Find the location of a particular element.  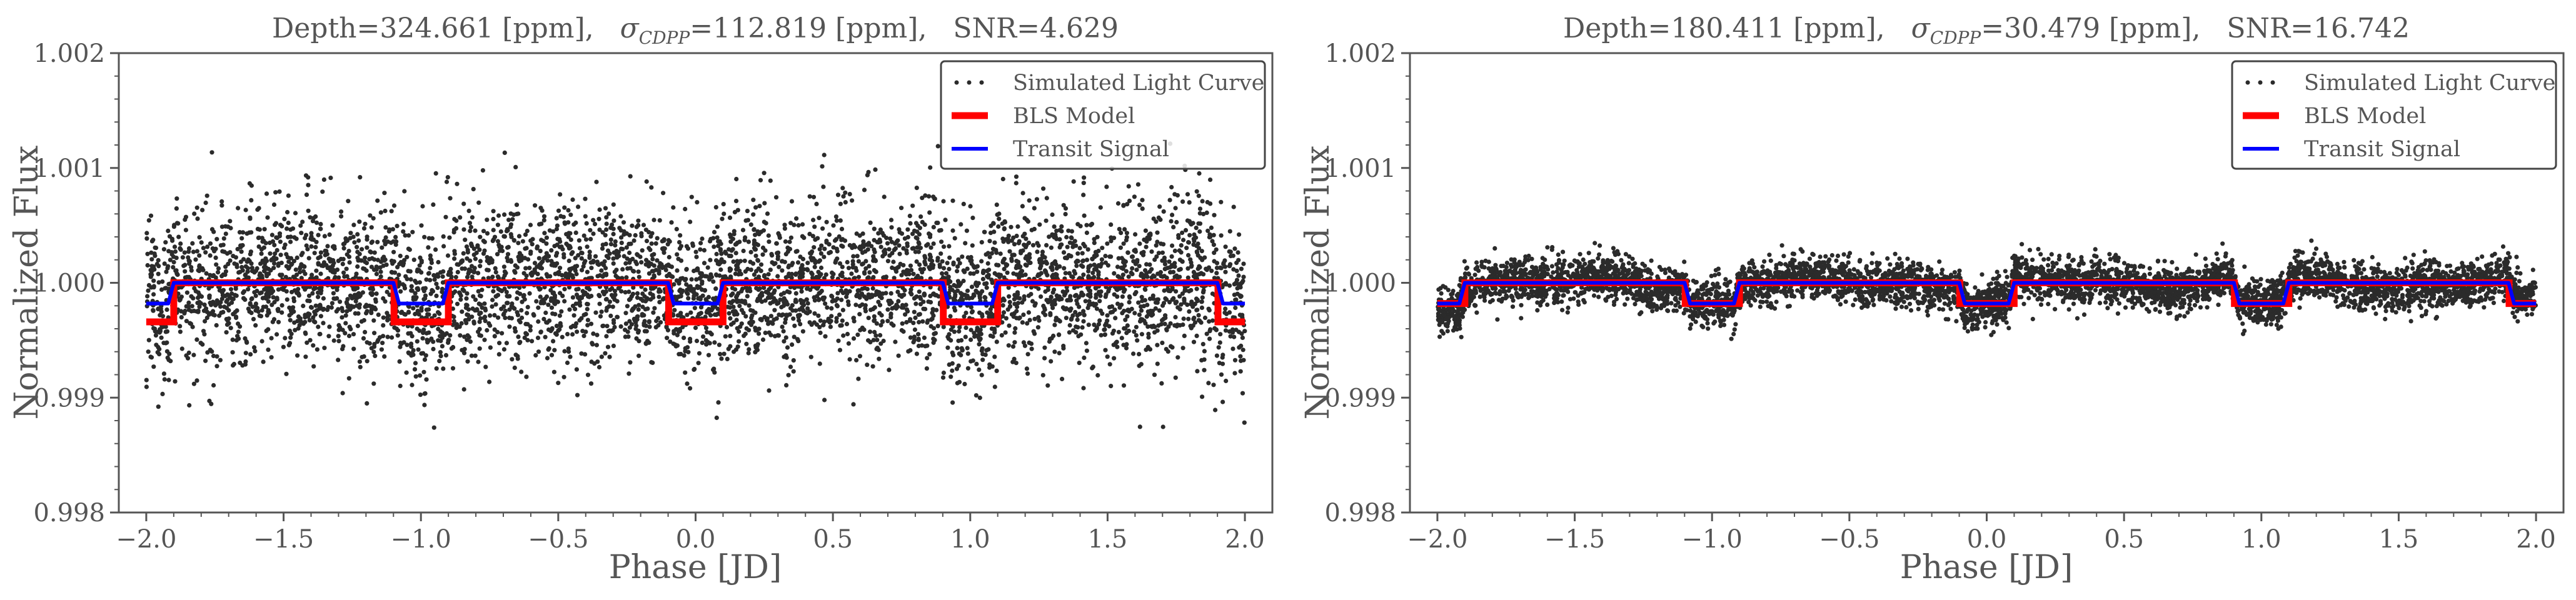

panel-1-title-sigma-value: =112.819 [ppm], is located at coordinates (808, 28).